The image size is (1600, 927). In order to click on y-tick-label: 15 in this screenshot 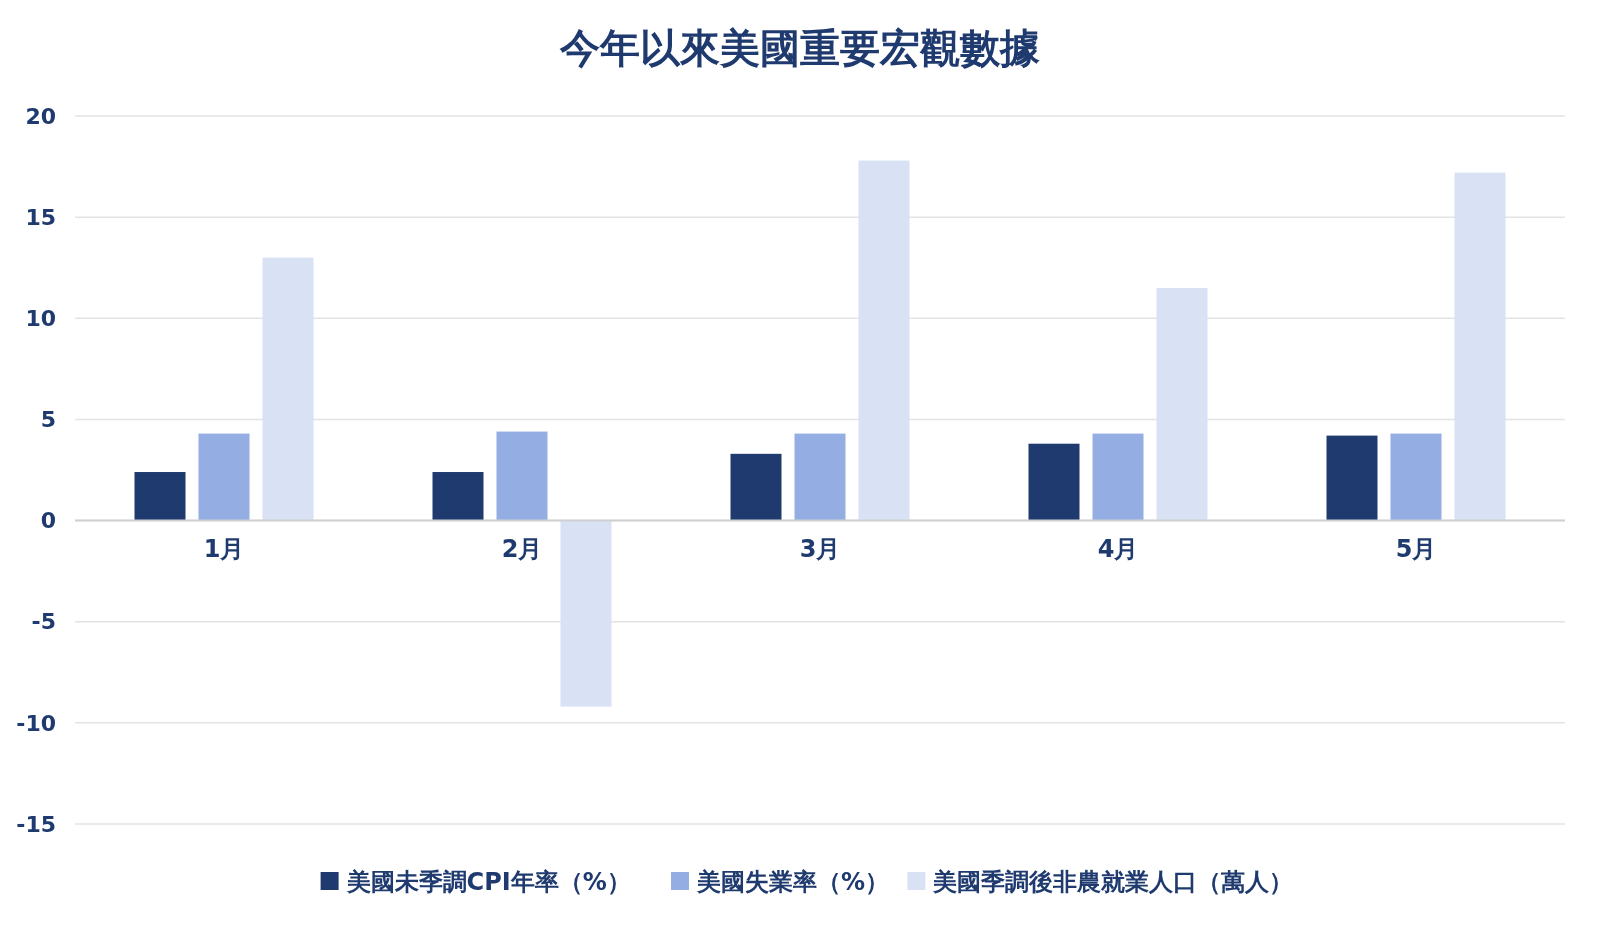, I will do `click(40, 217)`.